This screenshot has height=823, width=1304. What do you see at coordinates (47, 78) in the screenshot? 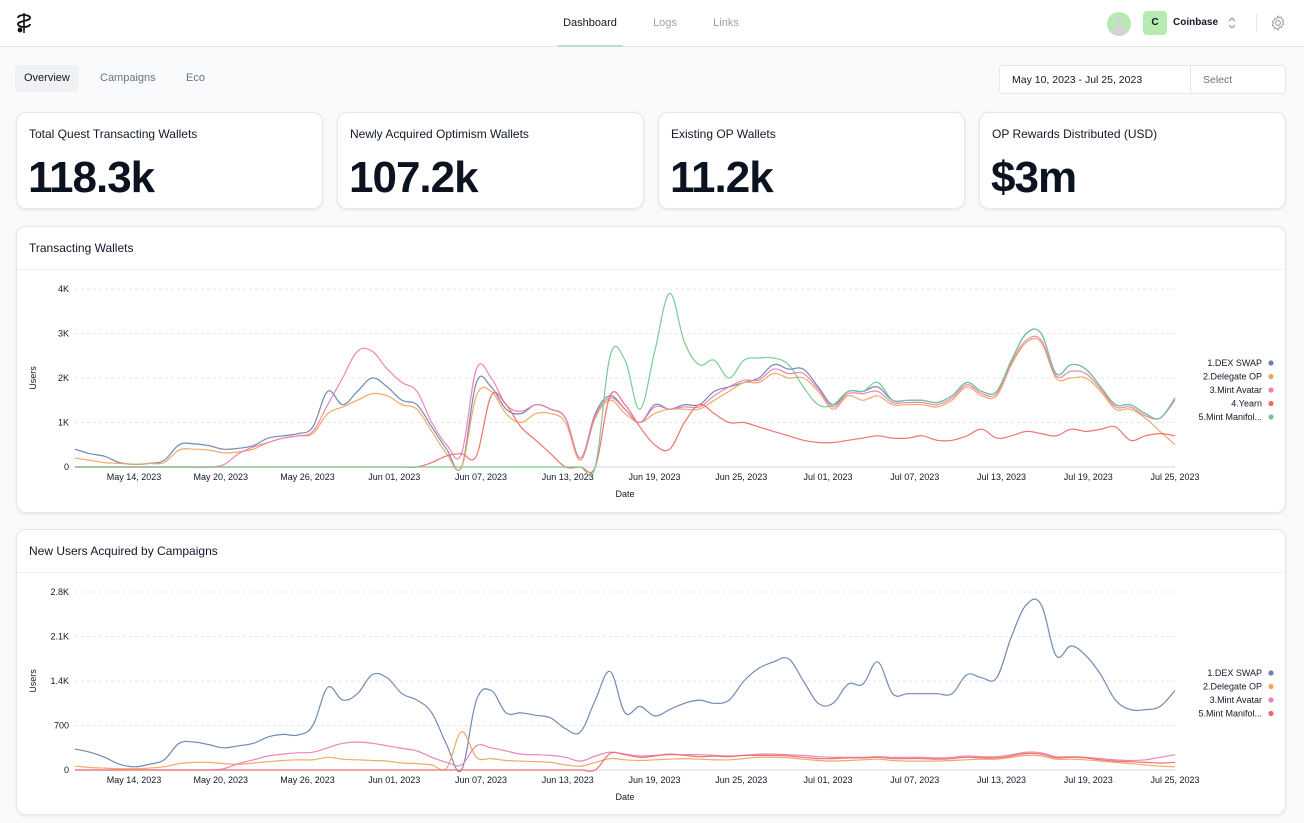
I see `subtab-overview: Overview` at bounding box center [47, 78].